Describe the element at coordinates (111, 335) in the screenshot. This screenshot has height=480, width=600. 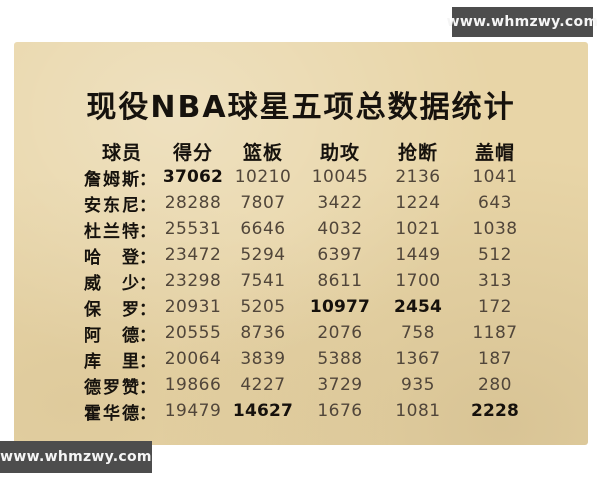
I see `player-name: 阿德` at that location.